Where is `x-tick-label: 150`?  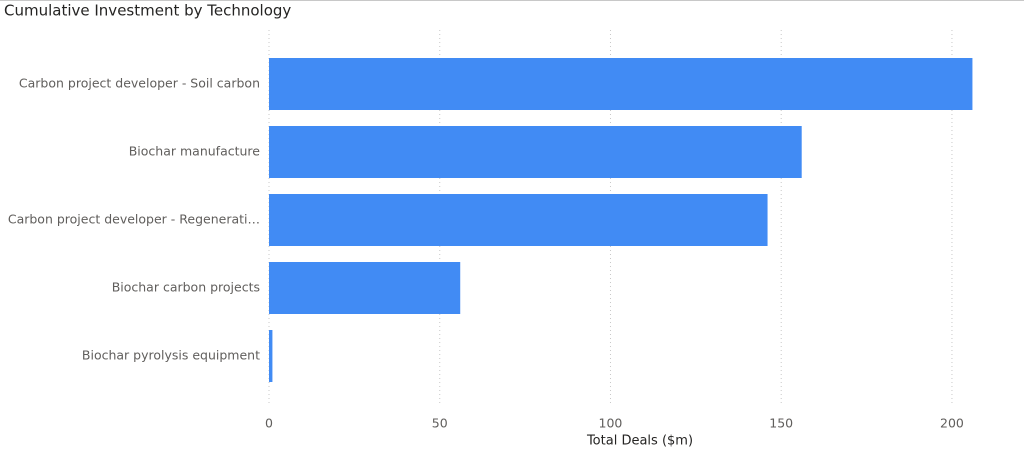 x-tick-label: 150 is located at coordinates (781, 423).